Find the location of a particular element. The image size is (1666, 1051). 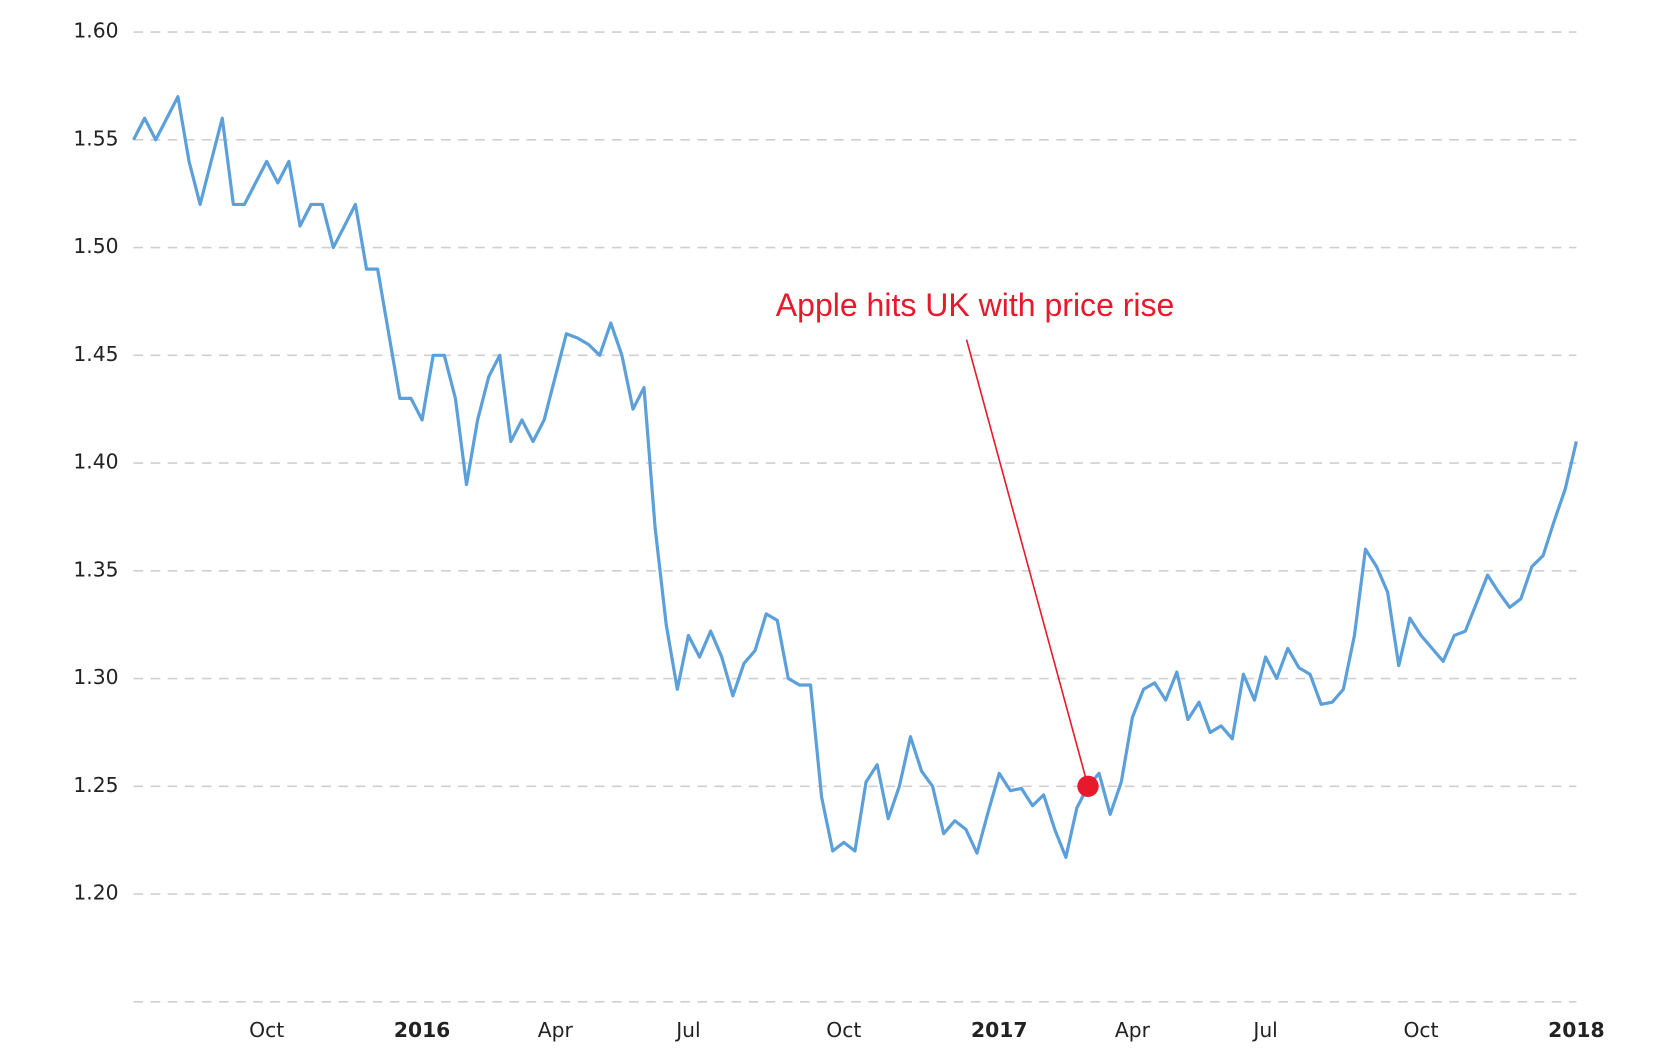

y-tick-label: 1.40 is located at coordinates (95, 462).